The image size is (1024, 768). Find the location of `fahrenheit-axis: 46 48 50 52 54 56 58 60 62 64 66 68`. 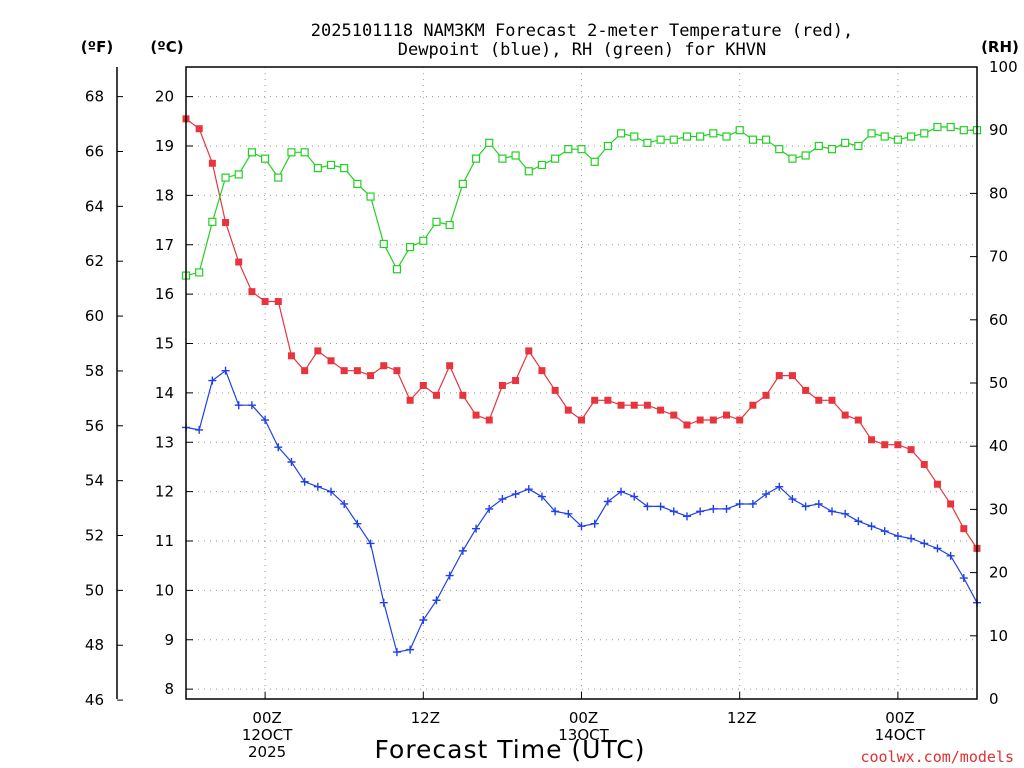

fahrenheit-axis: 46 48 50 52 54 56 58 60 62 64 66 68 is located at coordinates (104, 388).